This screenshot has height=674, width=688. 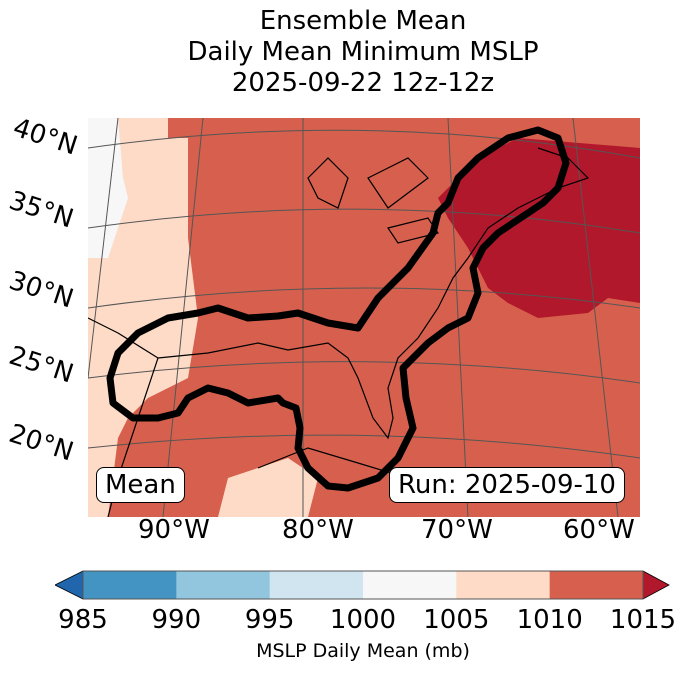 What do you see at coordinates (363, 620) in the screenshot?
I see `colorbar-tick: 1000` at bounding box center [363, 620].